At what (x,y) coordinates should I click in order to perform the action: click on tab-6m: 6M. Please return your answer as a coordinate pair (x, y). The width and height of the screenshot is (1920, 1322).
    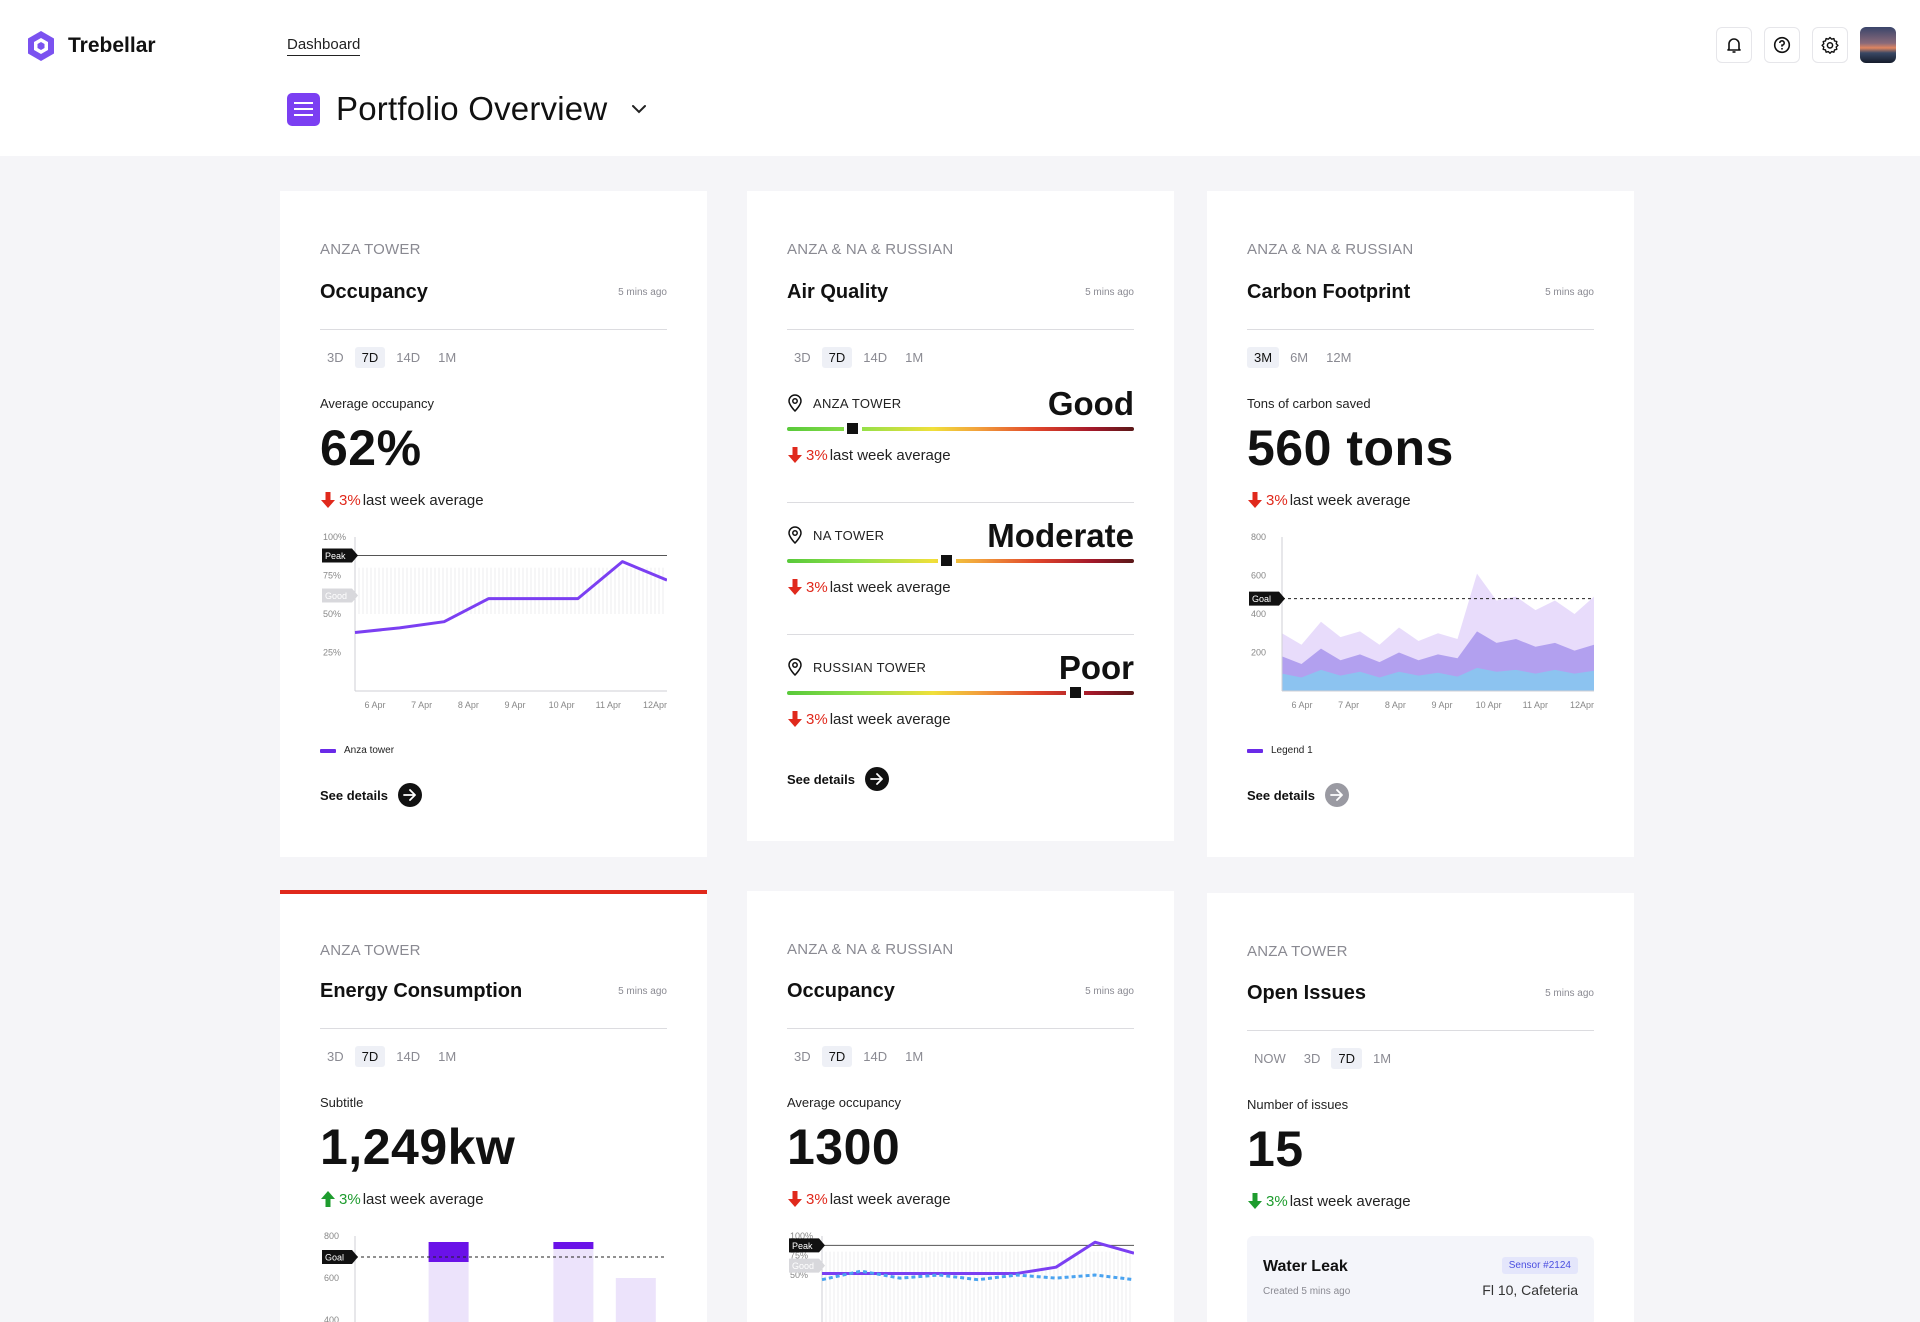
    Looking at the image, I should click on (1299, 357).